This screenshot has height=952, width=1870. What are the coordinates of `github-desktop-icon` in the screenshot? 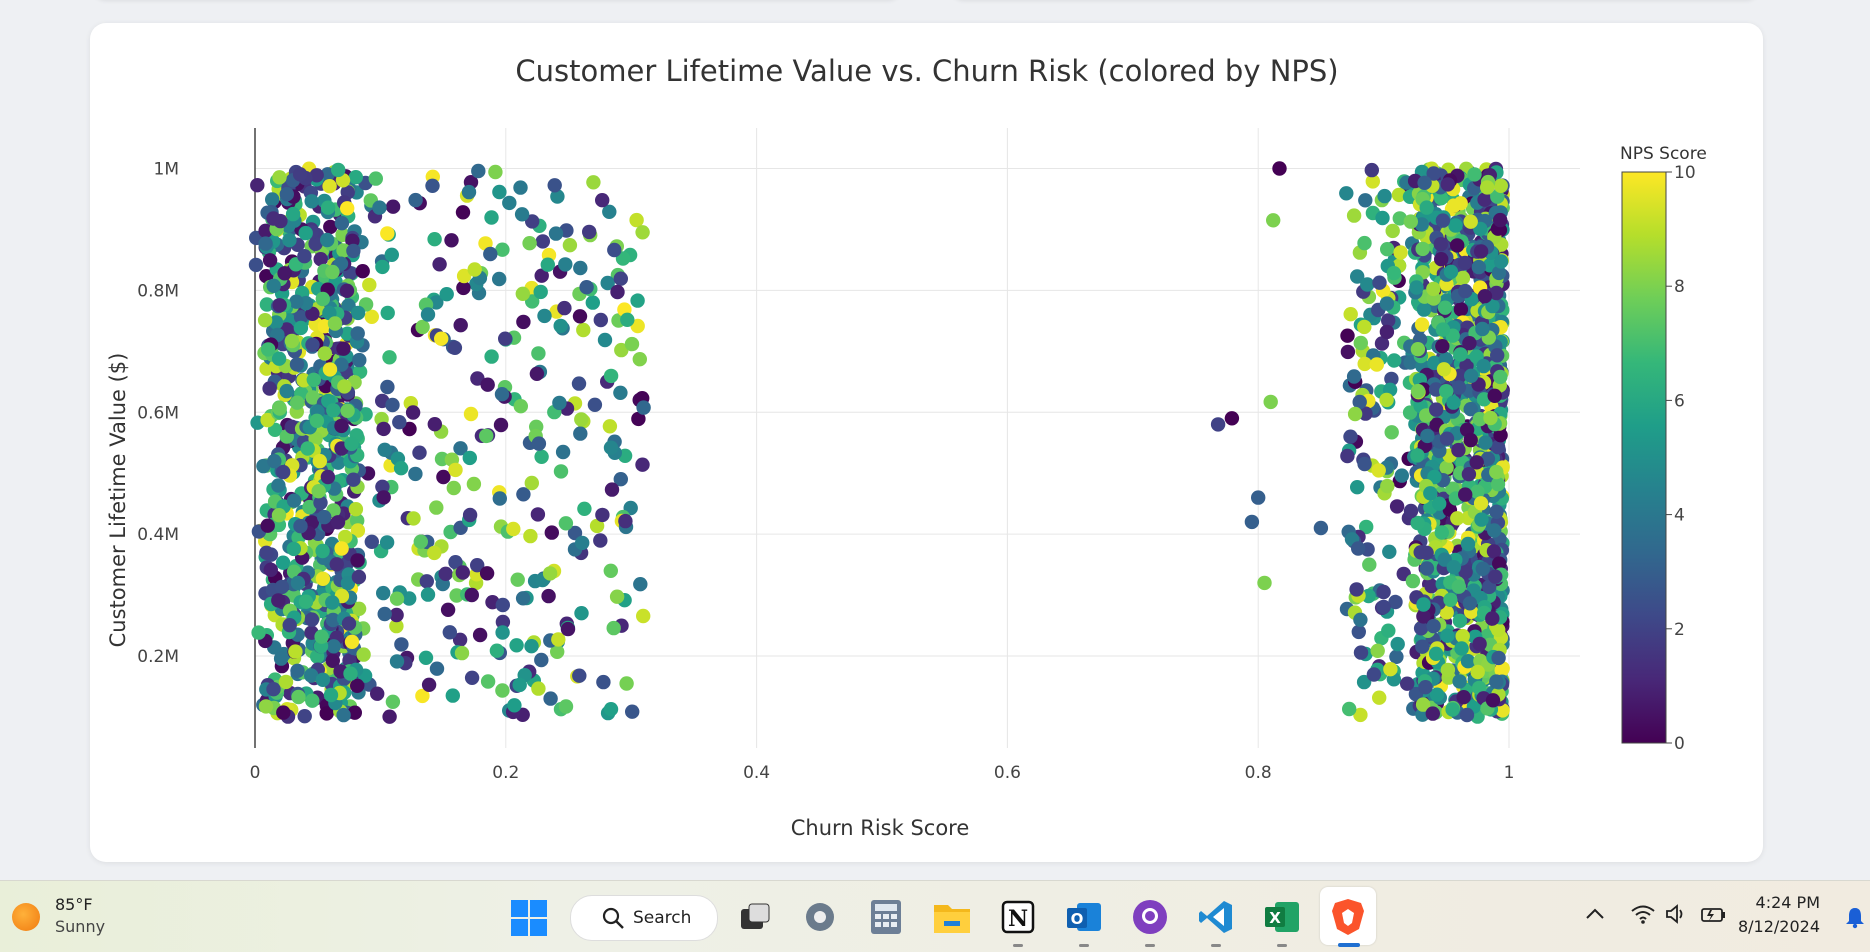 It's located at (1150, 922).